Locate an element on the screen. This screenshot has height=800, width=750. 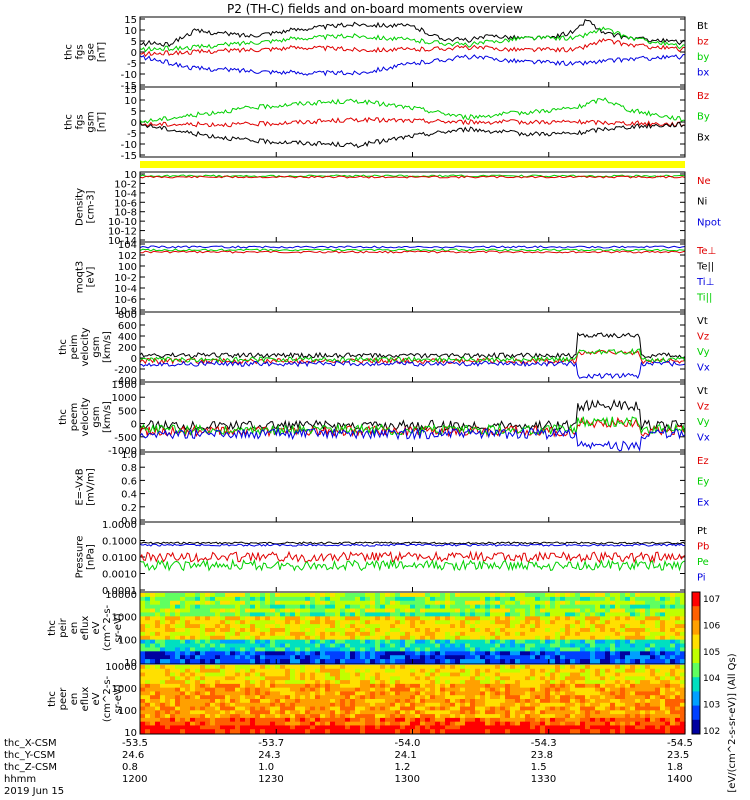
ylabel-line: thc is located at coordinates (63, 417).